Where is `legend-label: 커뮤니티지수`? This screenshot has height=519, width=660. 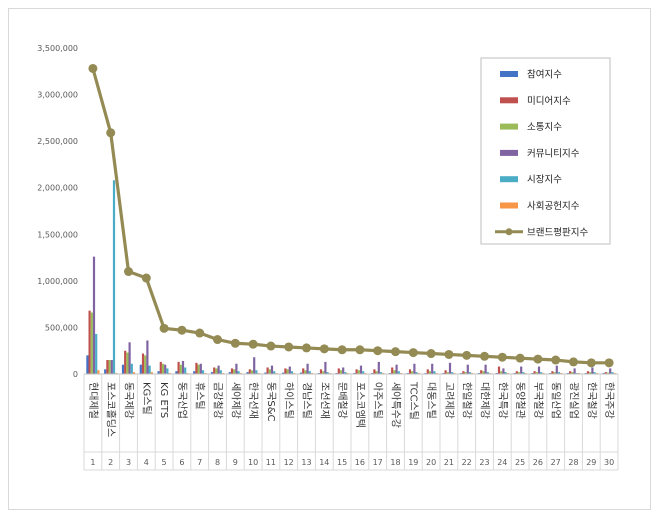
legend-label: 커뮤니티지수 is located at coordinates (553, 153).